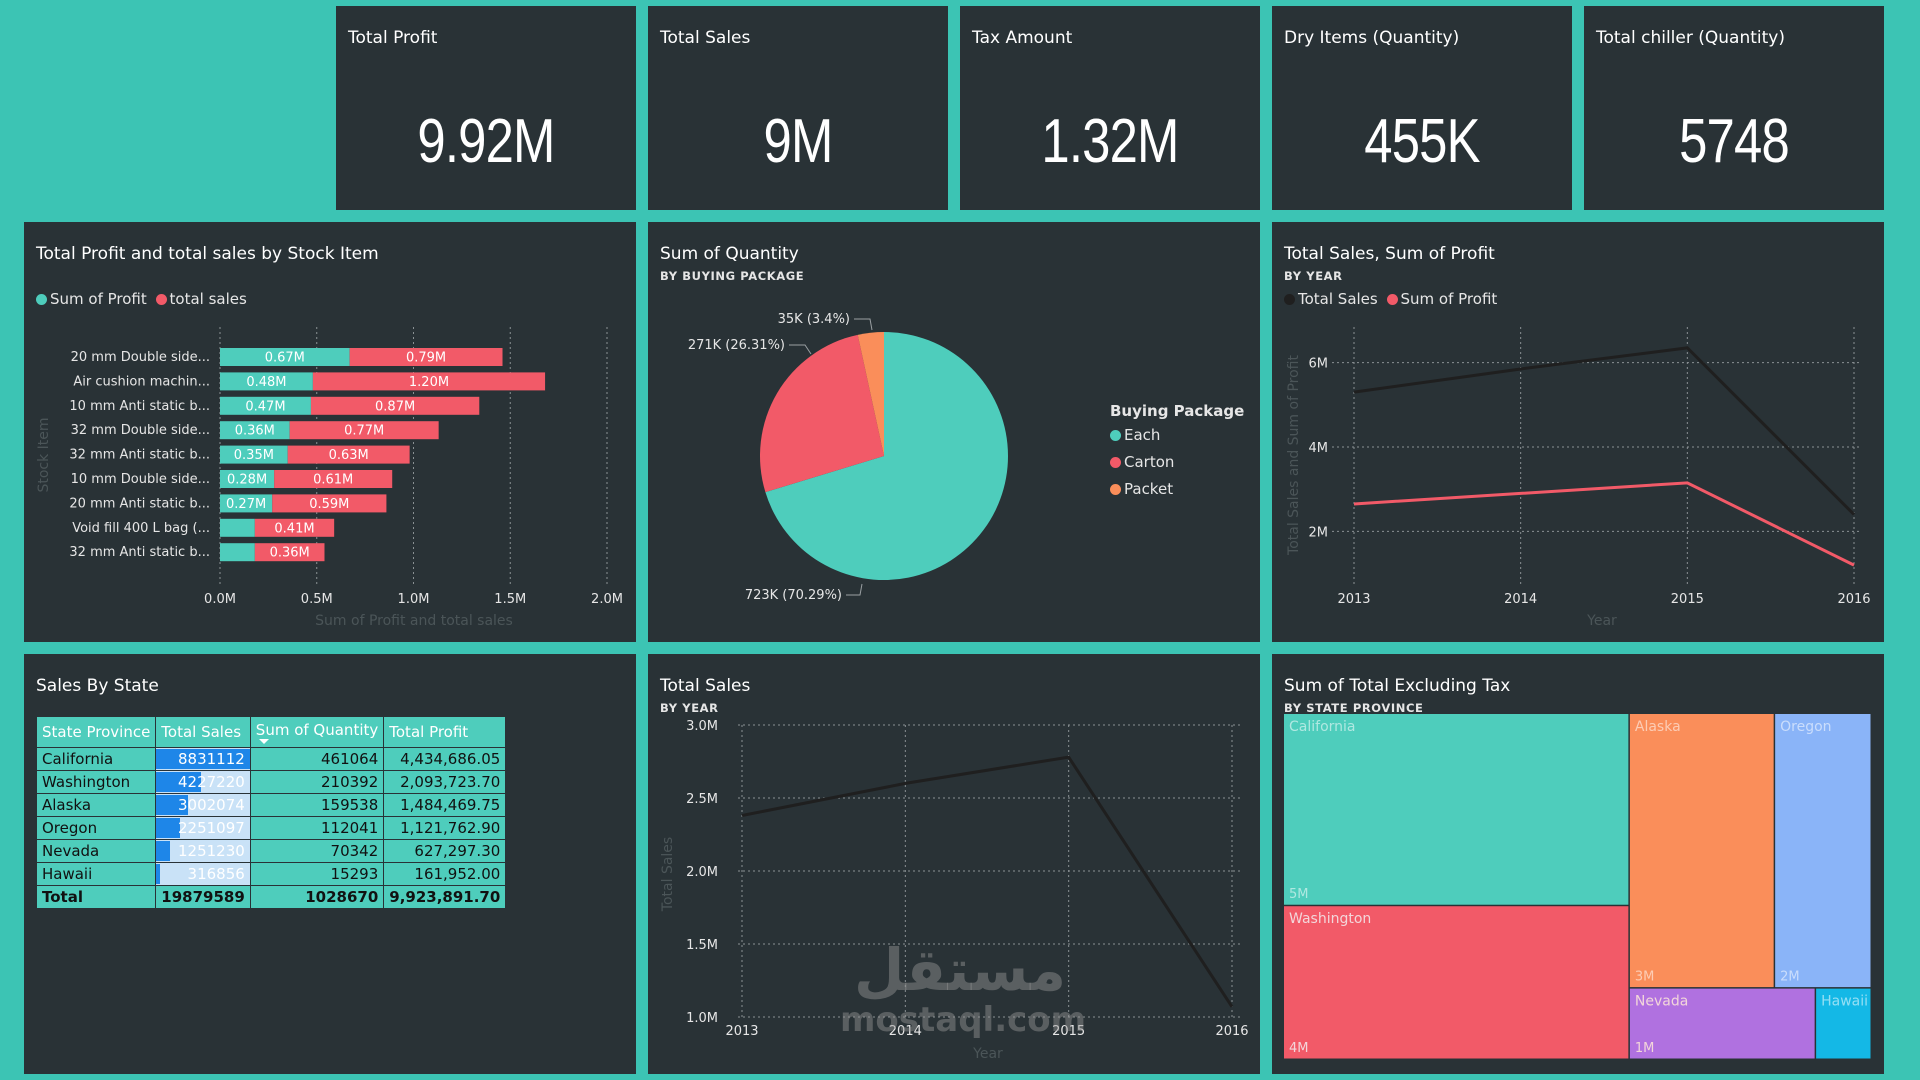  What do you see at coordinates (486, 108) in the screenshot?
I see `kpi-card-total-profit: Total Profit 9.92M` at bounding box center [486, 108].